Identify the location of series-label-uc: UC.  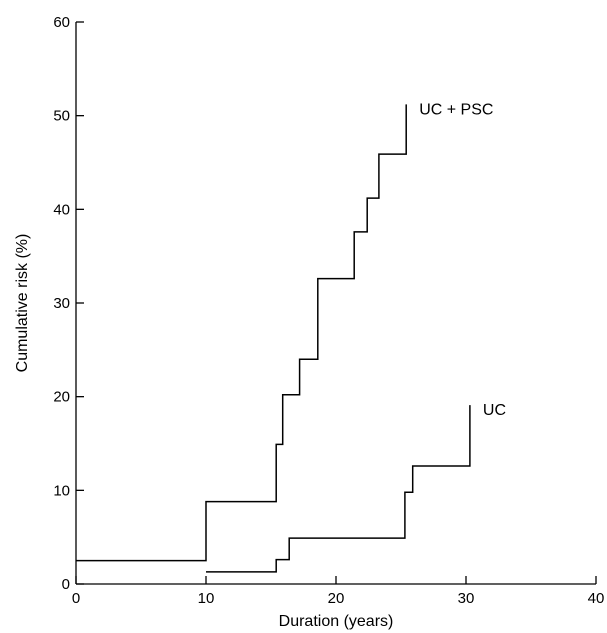
(494, 410).